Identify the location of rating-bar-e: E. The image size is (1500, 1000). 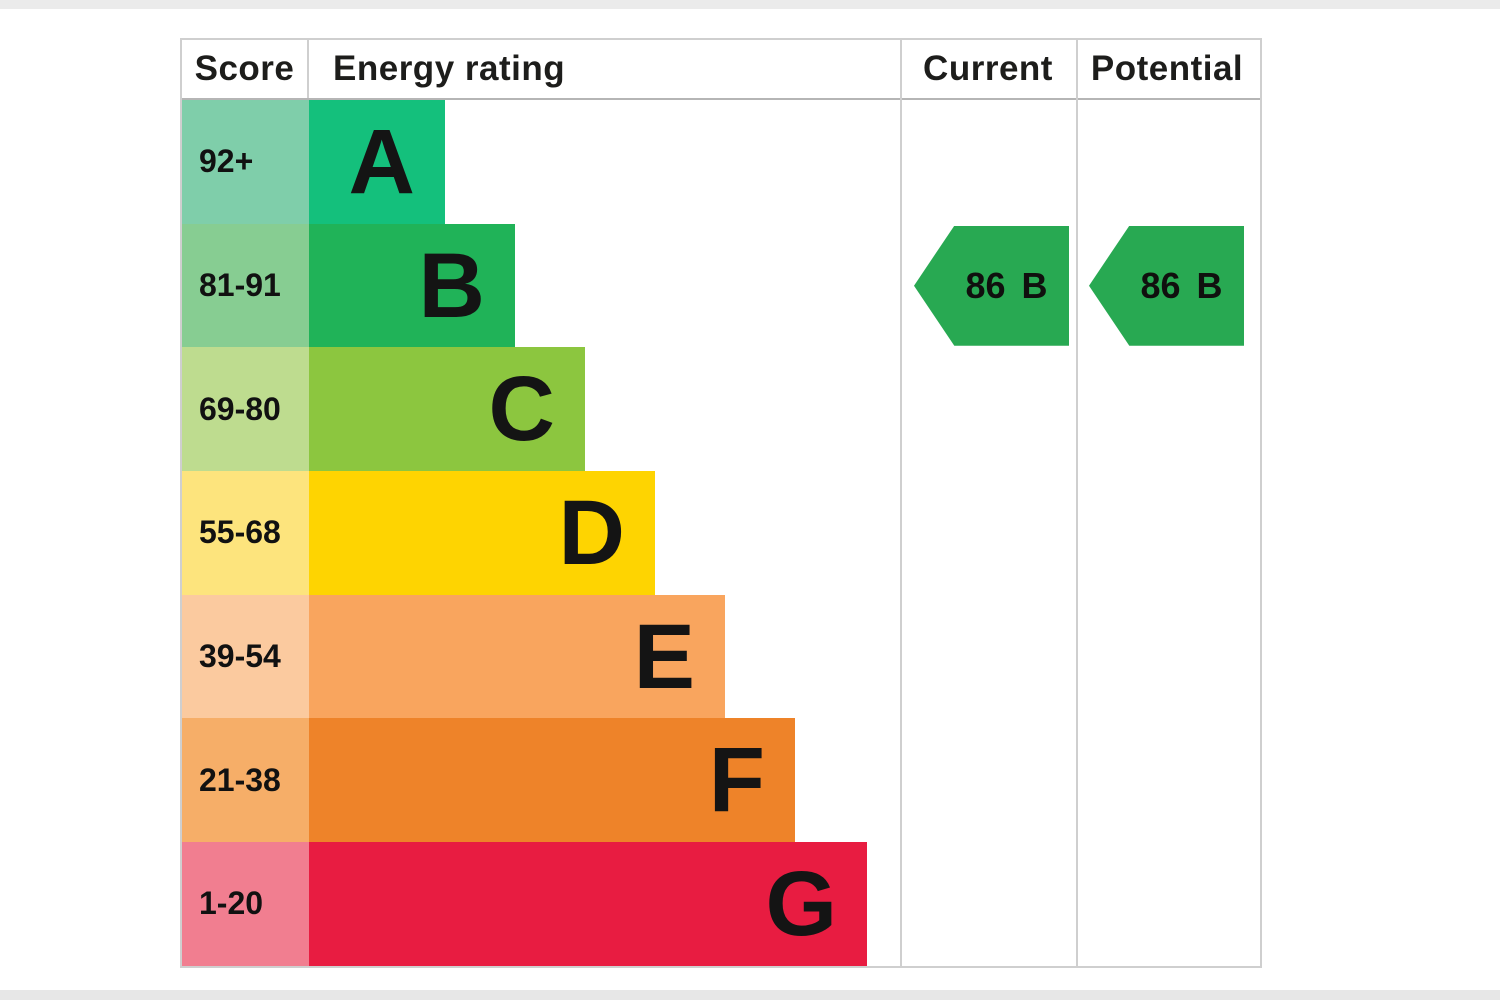
(517, 656).